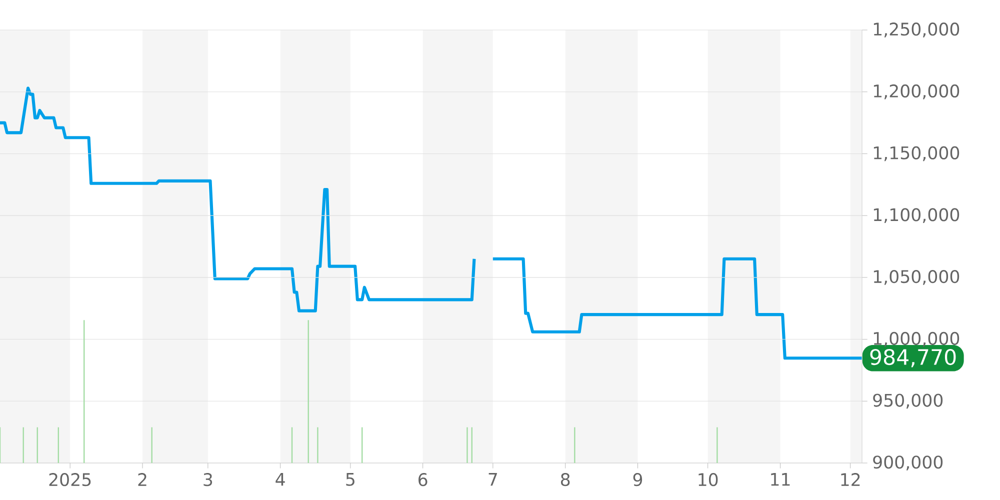 This screenshot has width=1000, height=500. Describe the element at coordinates (917, 277) in the screenshot. I see `y-tick-label: 1,050,000` at that location.